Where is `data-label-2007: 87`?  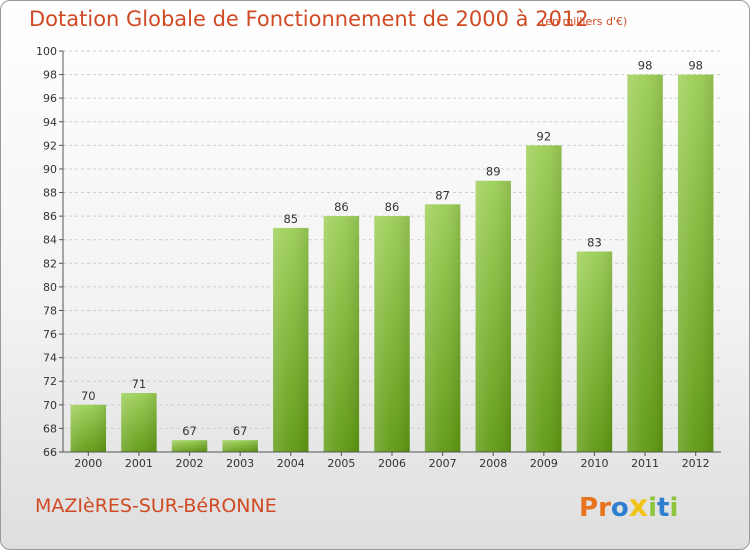
data-label-2007: 87 is located at coordinates (442, 195).